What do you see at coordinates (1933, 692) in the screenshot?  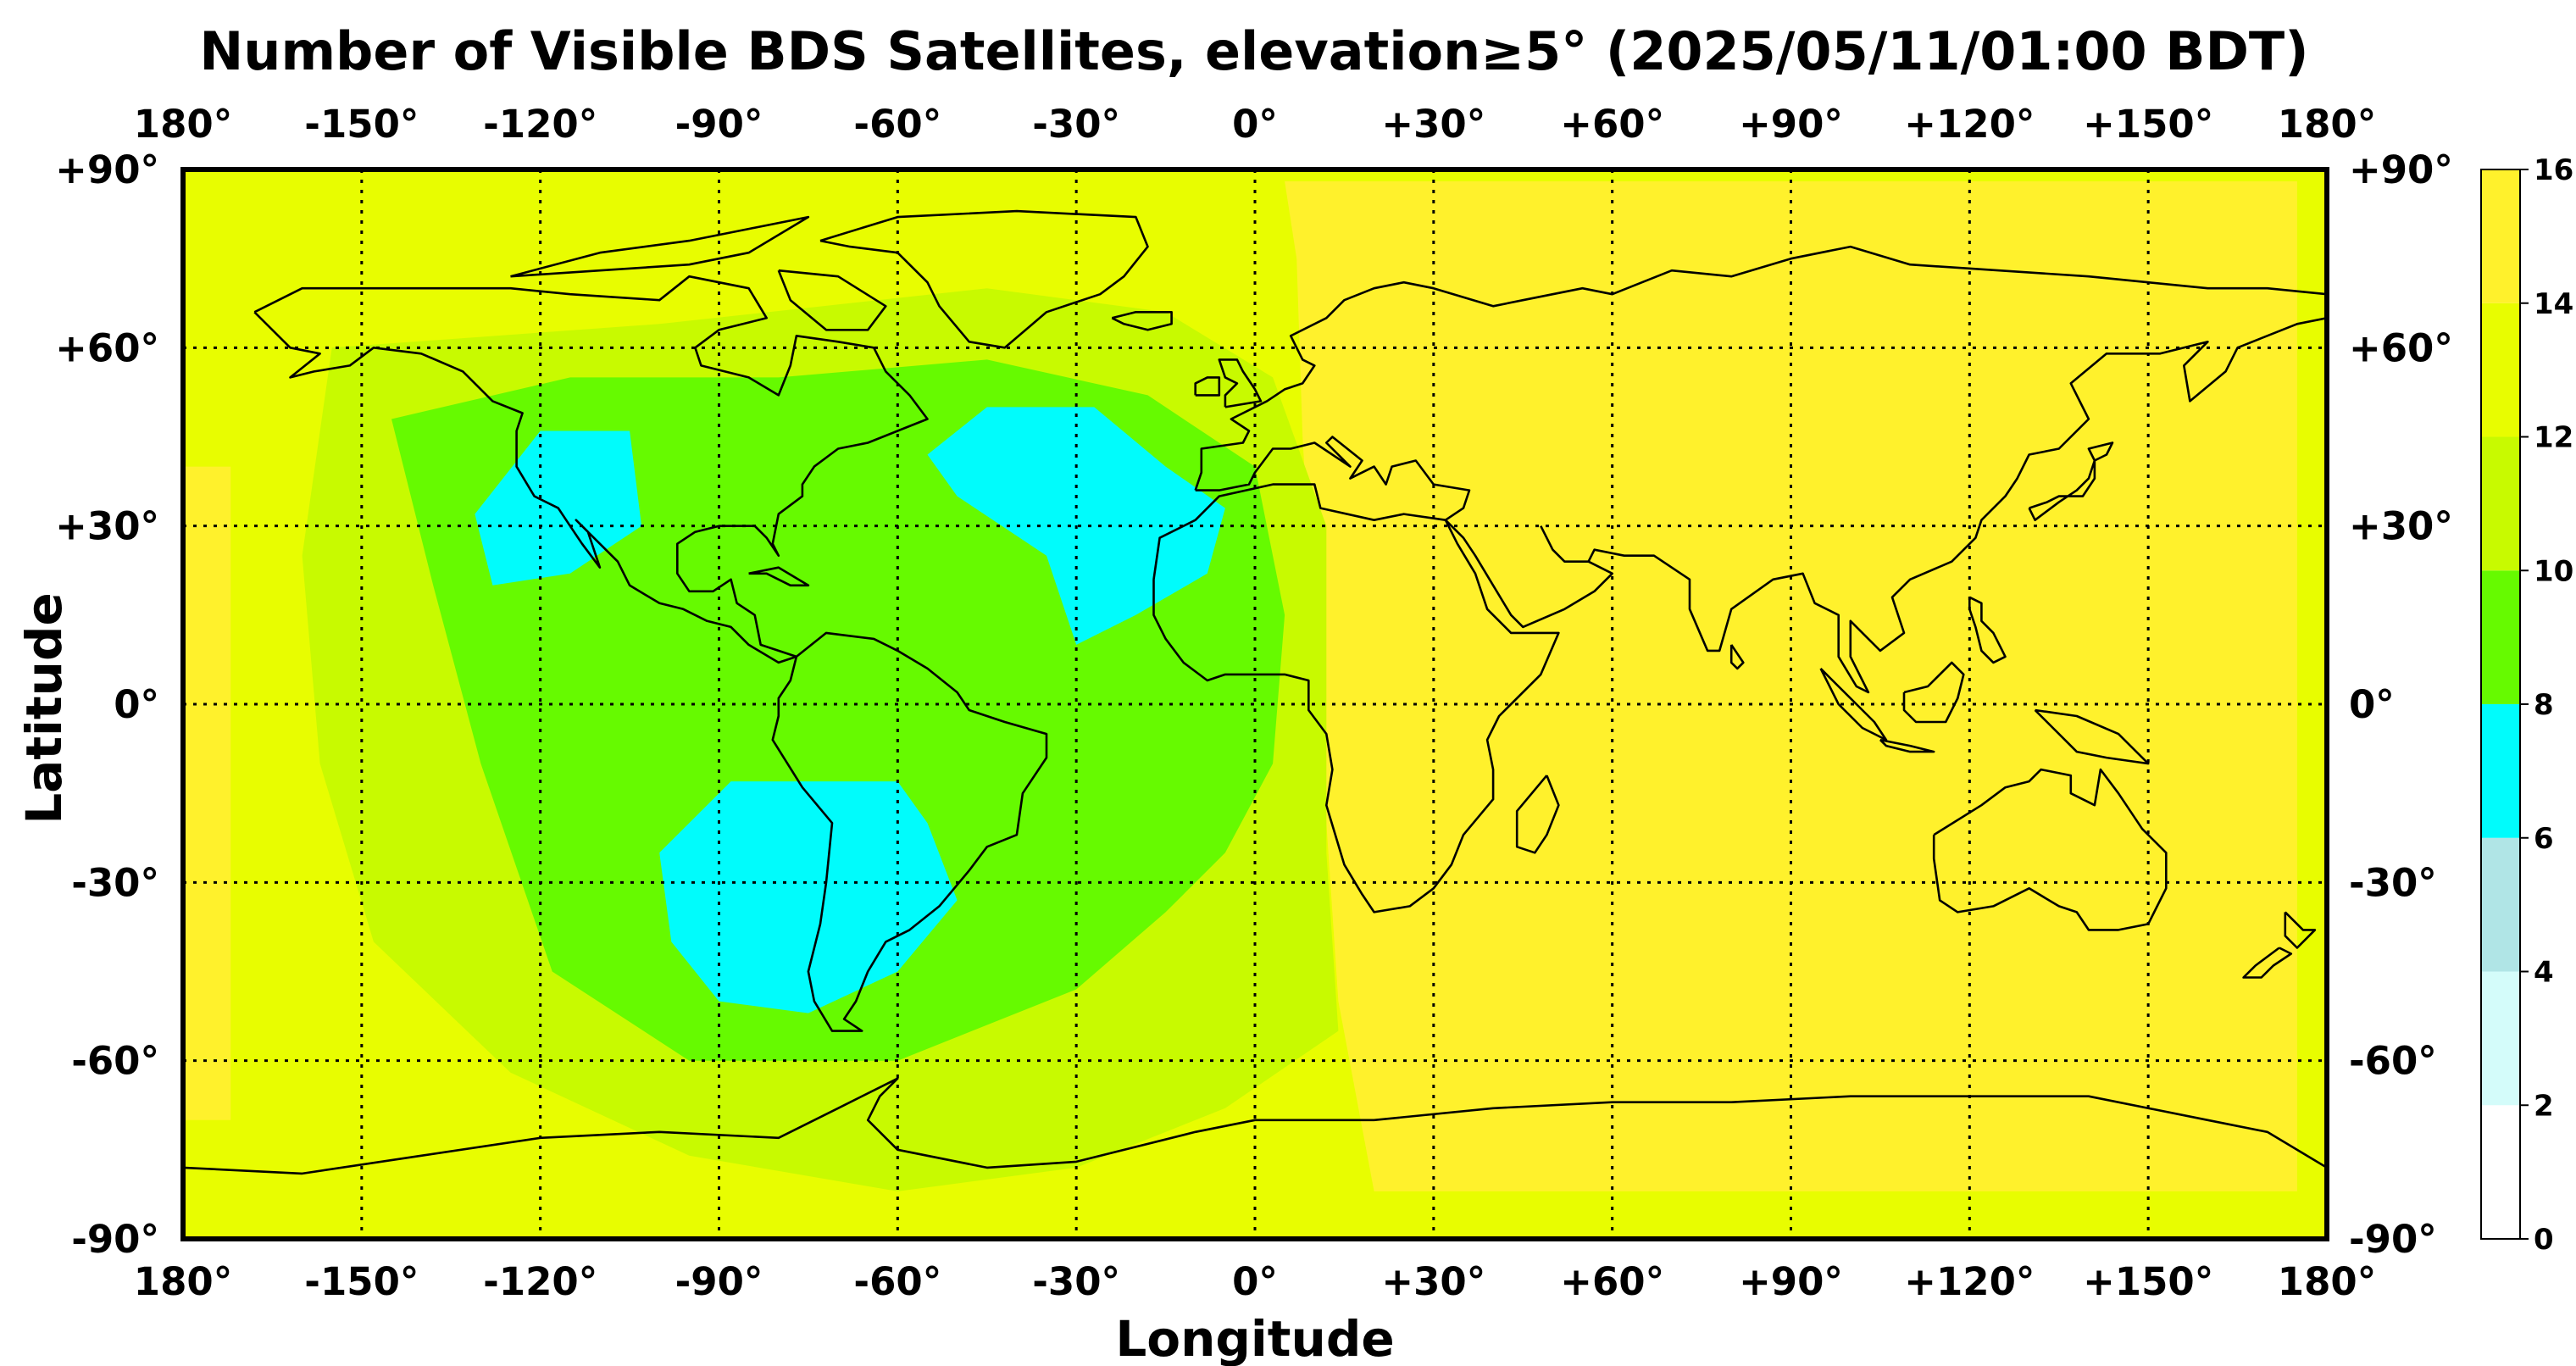 I see `coastline-borneo` at bounding box center [1933, 692].